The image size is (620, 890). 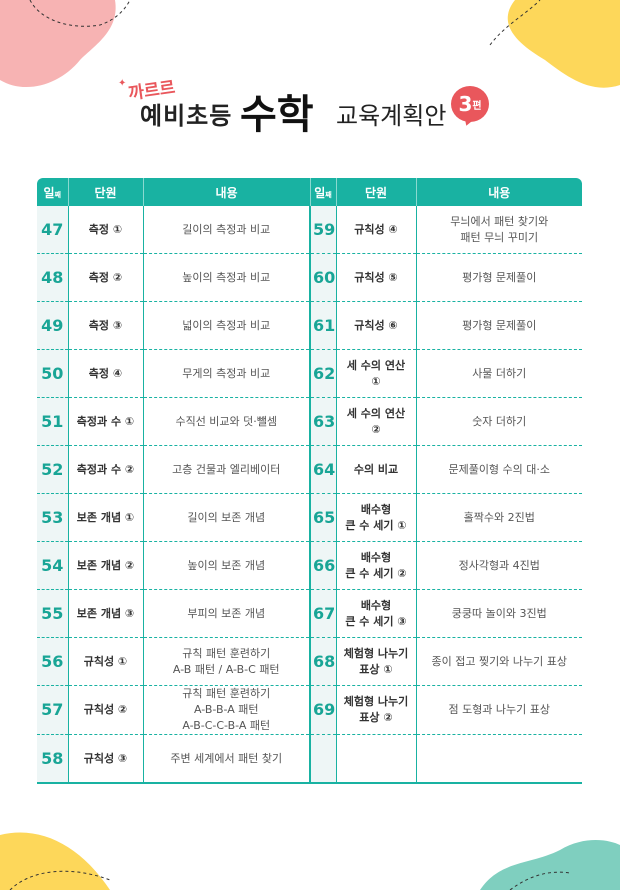 I want to click on cell-day: 61, so click(x=322, y=325).